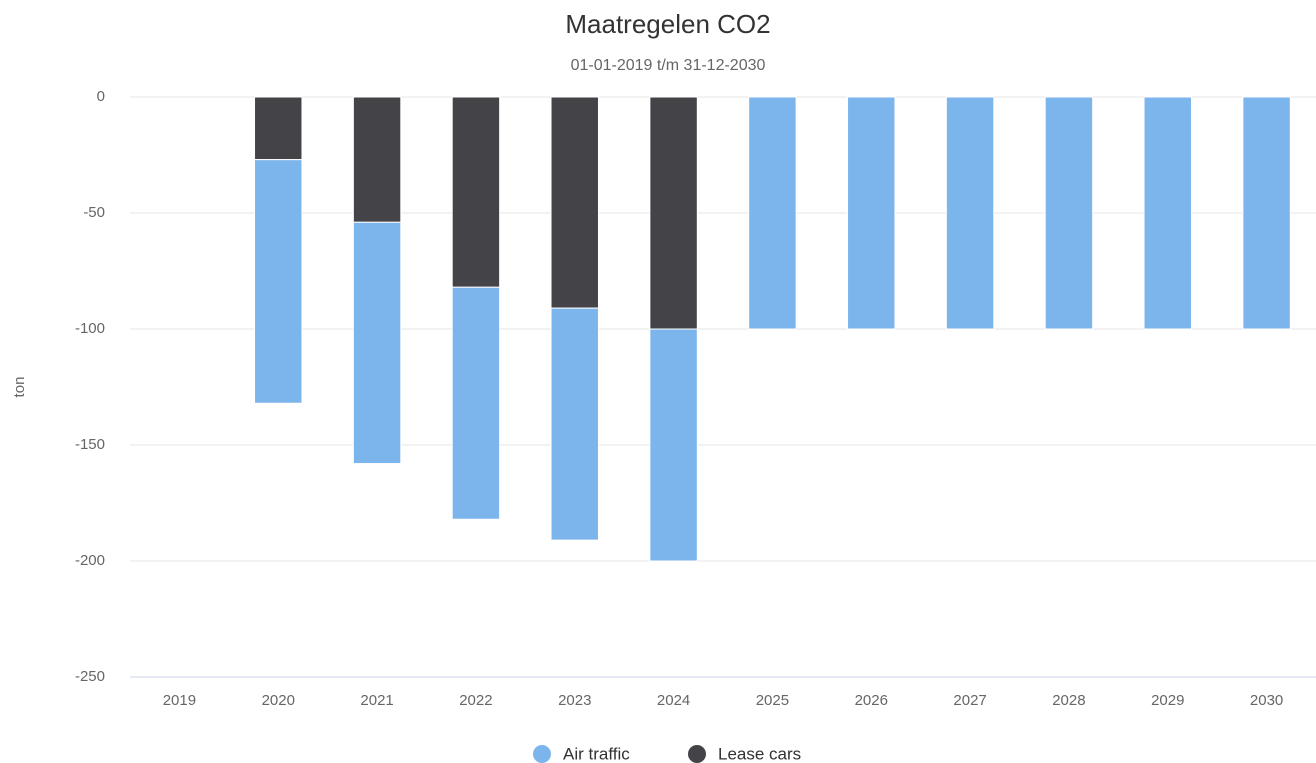 The width and height of the screenshot is (1316, 763). What do you see at coordinates (759, 753) in the screenshot?
I see `legend-label: Lease cars` at bounding box center [759, 753].